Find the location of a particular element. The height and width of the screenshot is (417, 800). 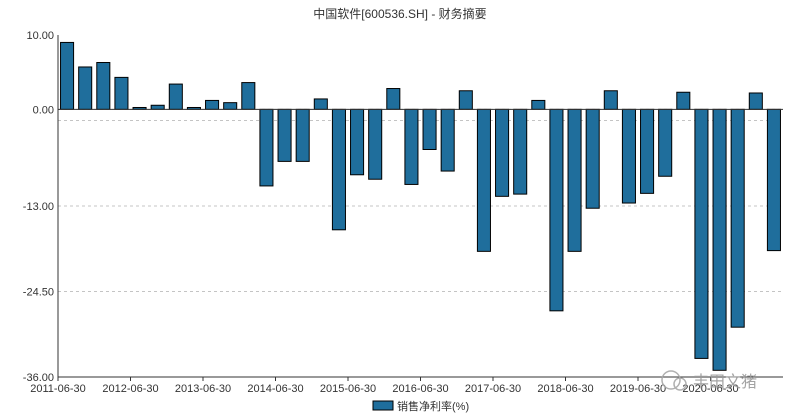

watermark-text: 丰田文猪 is located at coordinates (725, 382).